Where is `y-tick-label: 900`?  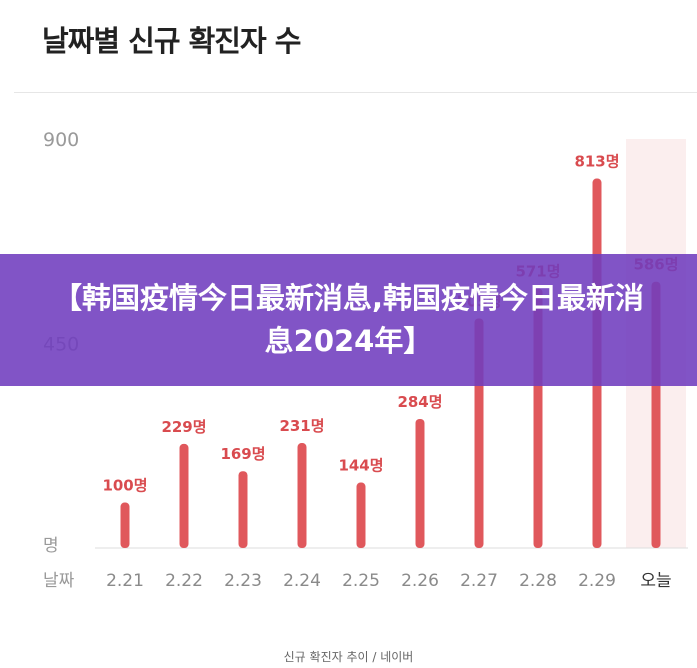 y-tick-label: 900 is located at coordinates (61, 140).